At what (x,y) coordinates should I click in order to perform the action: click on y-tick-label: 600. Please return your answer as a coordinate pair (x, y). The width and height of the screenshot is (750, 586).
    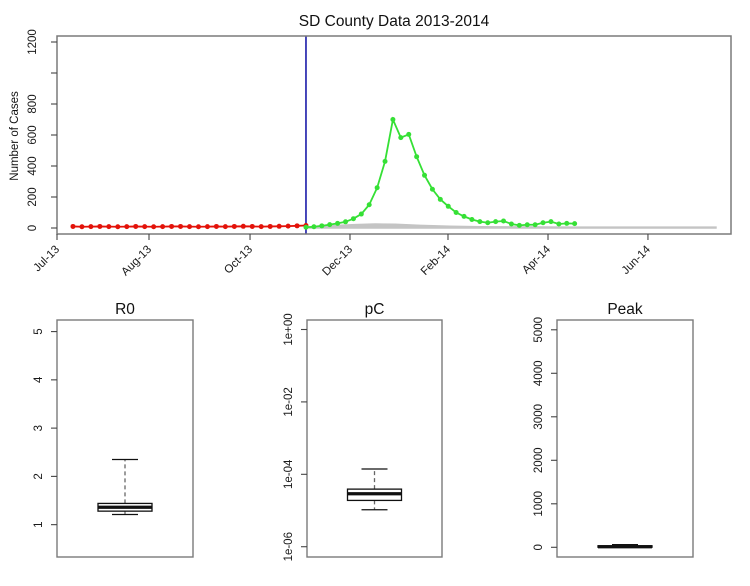
    Looking at the image, I should click on (33, 134).